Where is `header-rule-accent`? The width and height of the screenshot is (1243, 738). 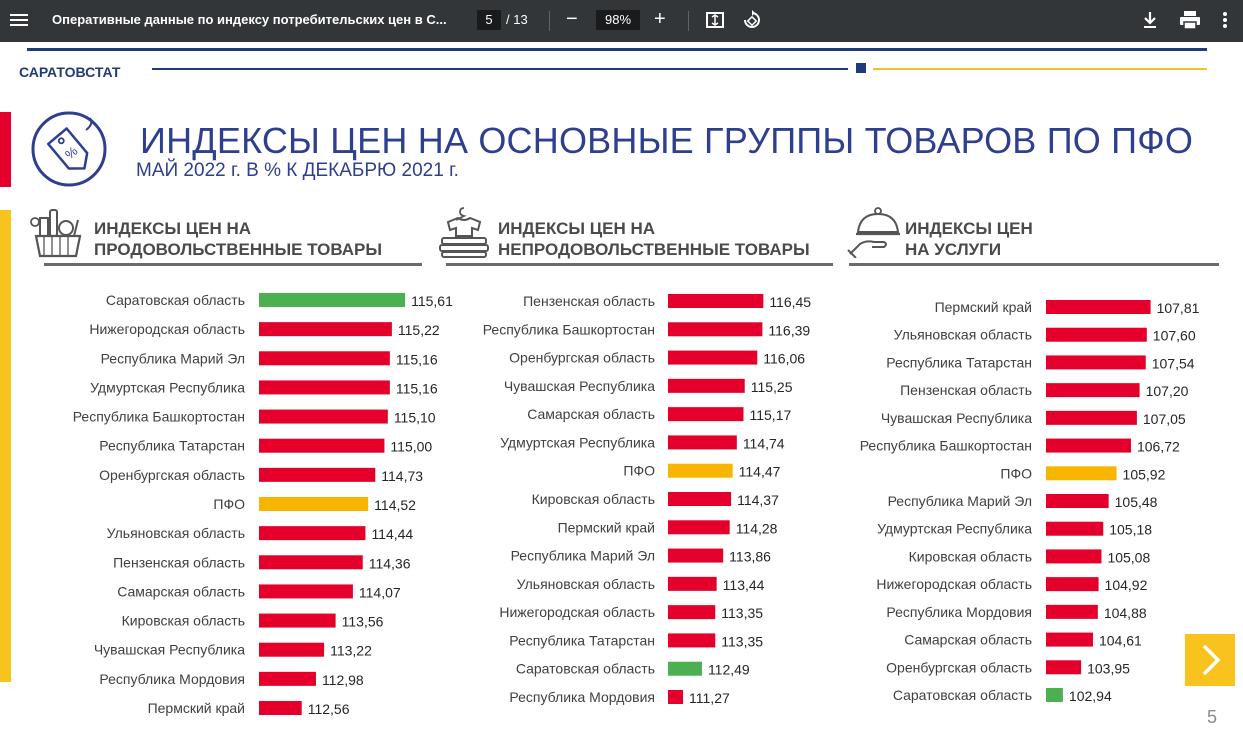
header-rule-accent is located at coordinates (1040, 69).